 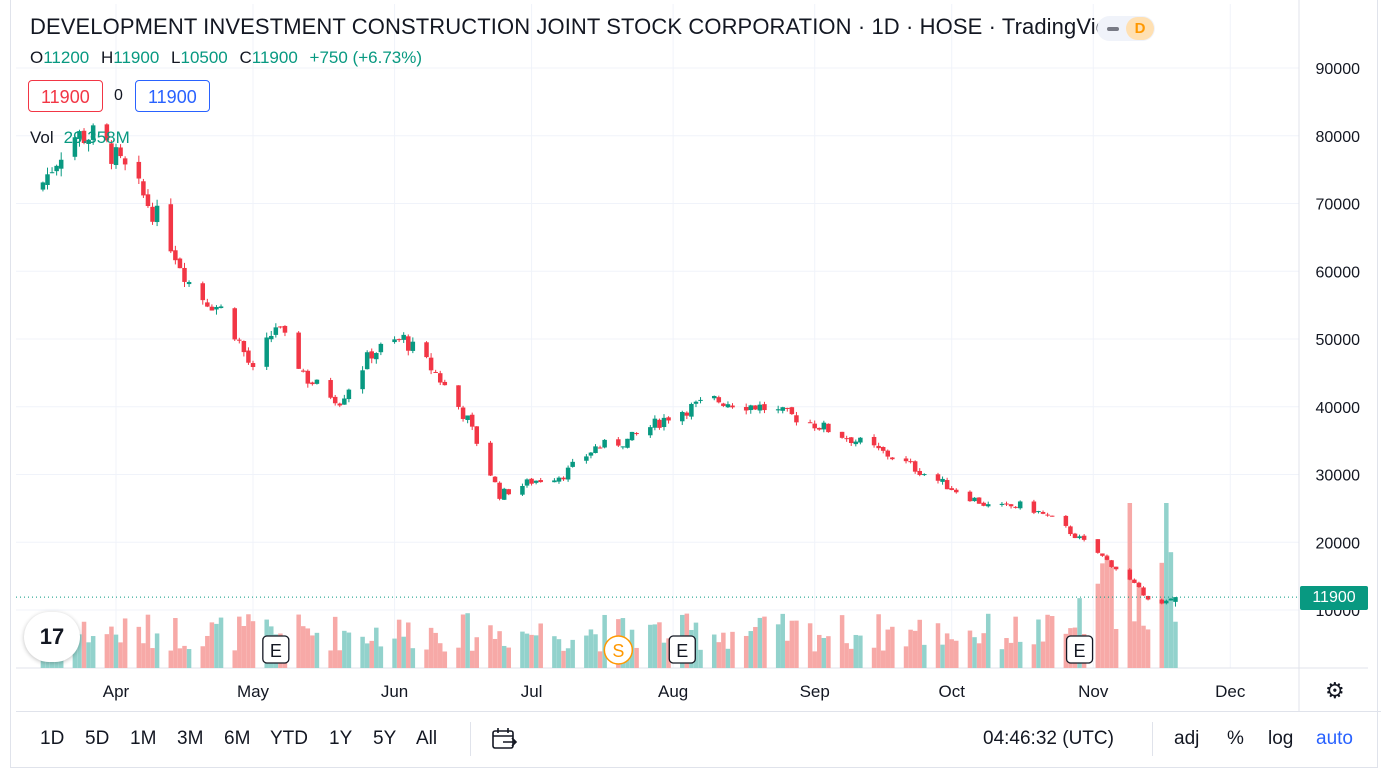 I want to click on range-6m-button: 6M, so click(x=237, y=738).